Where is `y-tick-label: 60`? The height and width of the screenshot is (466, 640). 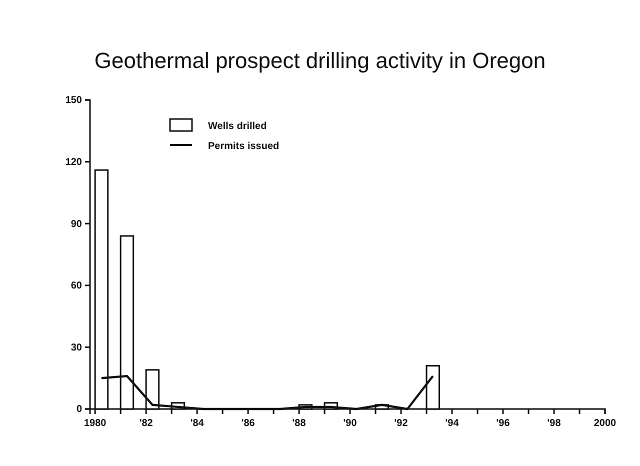
y-tick-label: 60 is located at coordinates (76, 286).